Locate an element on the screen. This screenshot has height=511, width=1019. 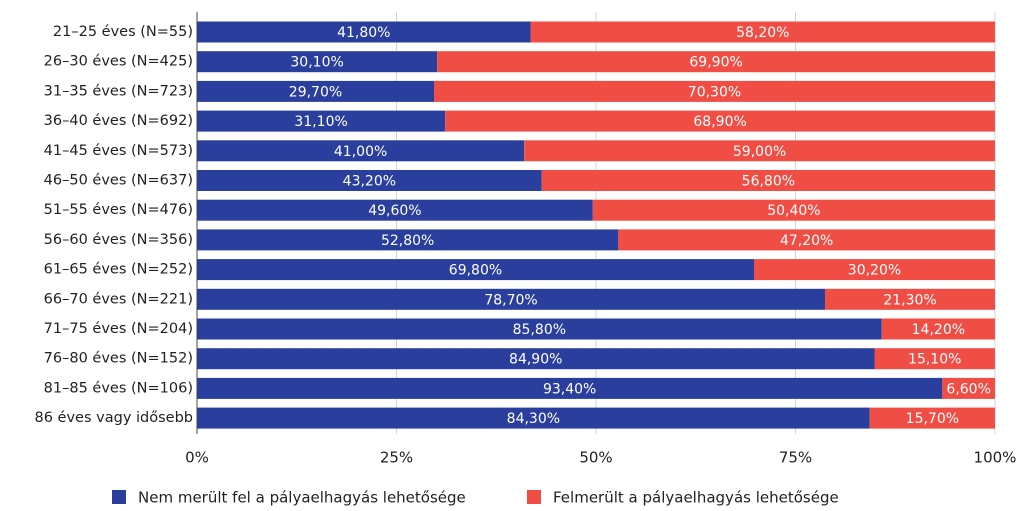
x-tick-label: 50% is located at coordinates (595, 458).